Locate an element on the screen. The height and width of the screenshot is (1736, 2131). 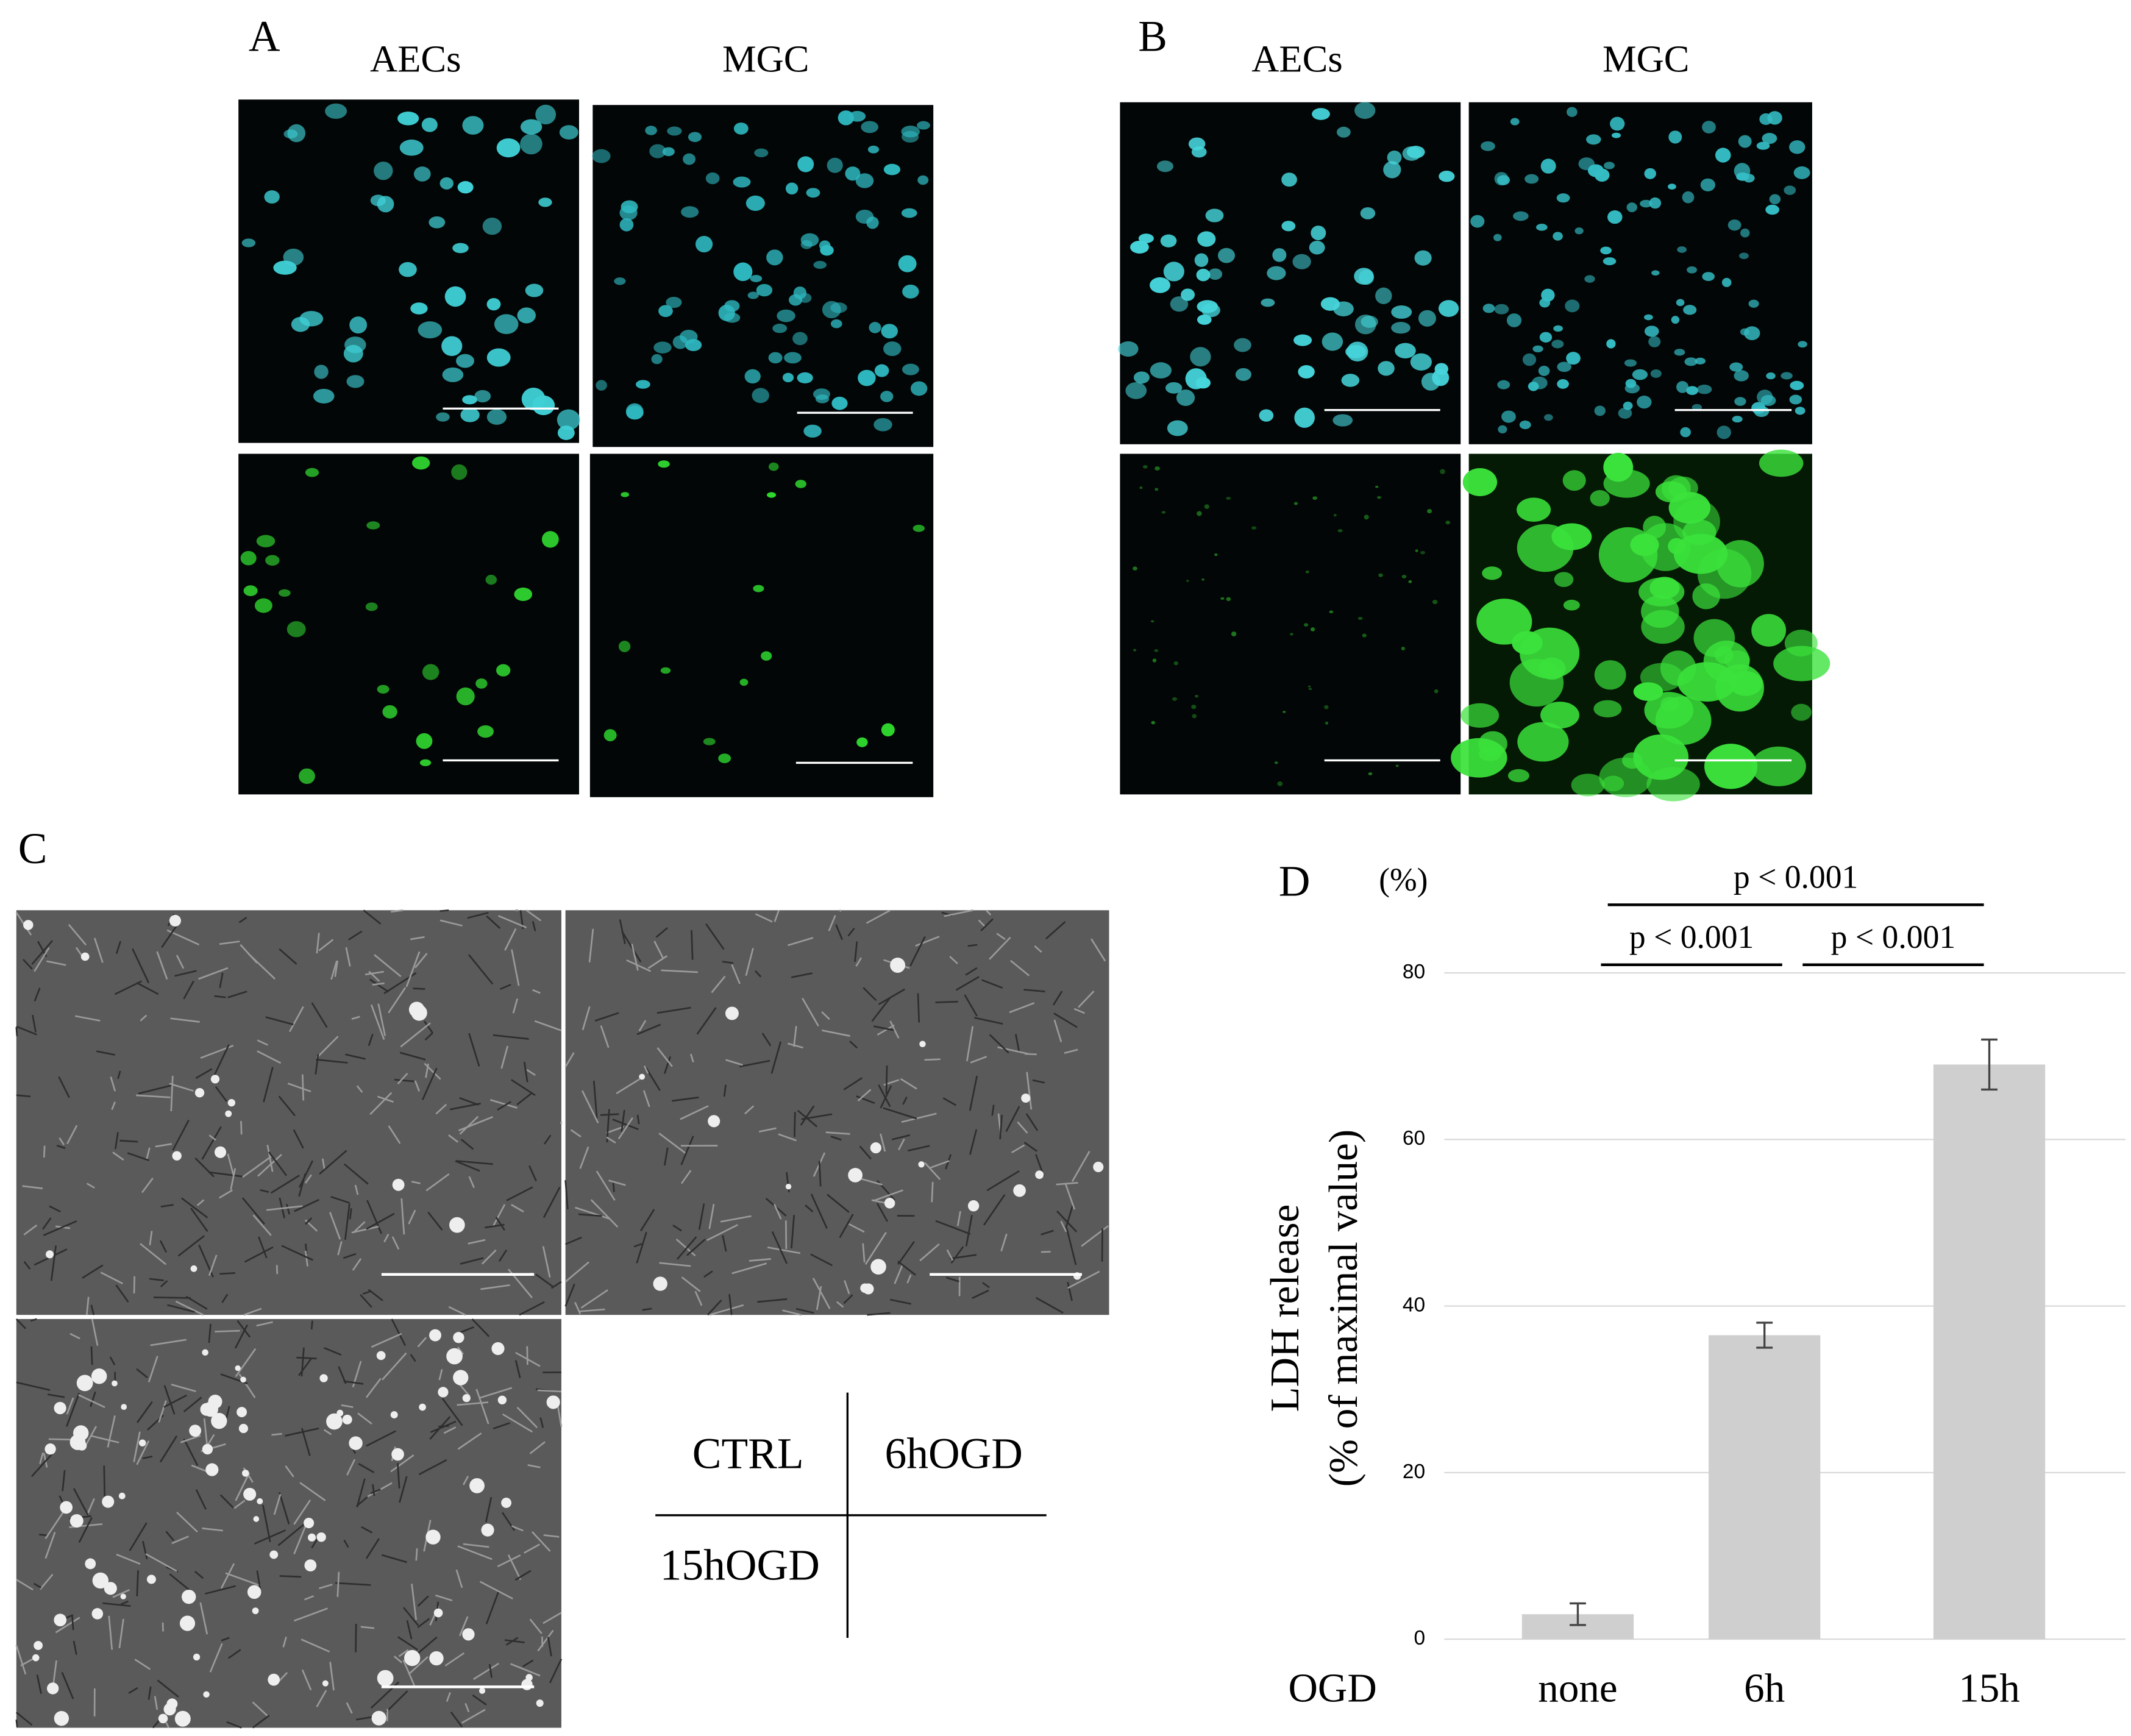
x-tick-label: 15h is located at coordinates (1989, 1688).